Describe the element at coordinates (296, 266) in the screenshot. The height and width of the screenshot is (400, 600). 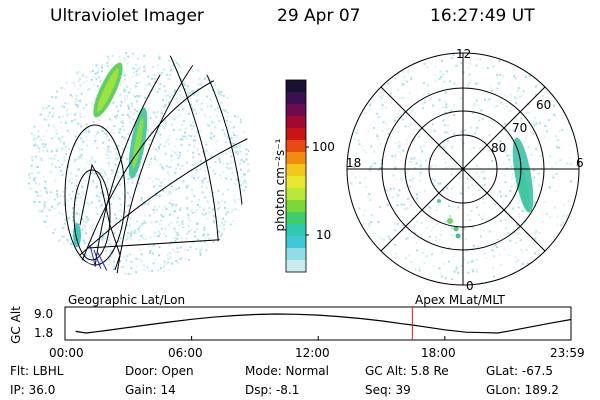
I see `colorbar-step` at that location.